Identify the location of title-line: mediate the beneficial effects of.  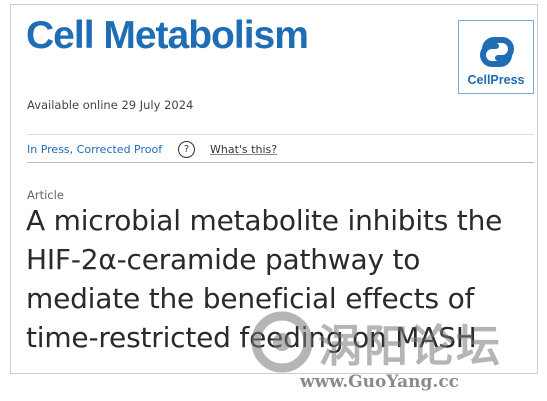
(250, 298).